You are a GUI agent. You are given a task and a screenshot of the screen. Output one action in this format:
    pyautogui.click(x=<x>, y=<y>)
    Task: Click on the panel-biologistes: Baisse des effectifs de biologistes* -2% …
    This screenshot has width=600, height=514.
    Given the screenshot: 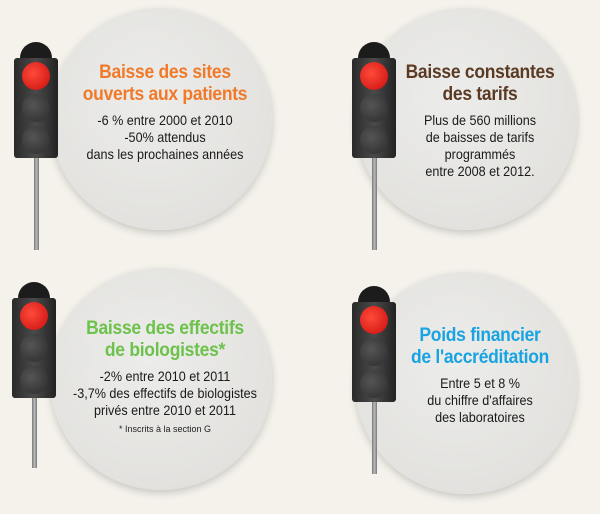 What is the action you would take?
    pyautogui.click(x=165, y=376)
    